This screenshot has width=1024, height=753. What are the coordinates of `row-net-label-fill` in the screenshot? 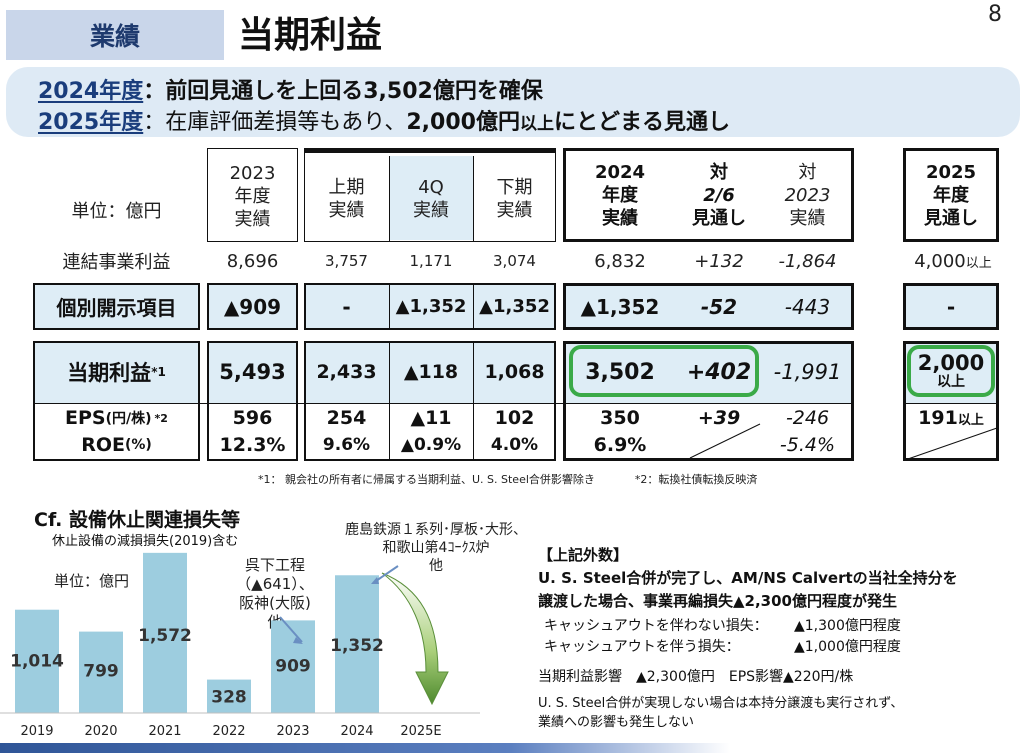 It's located at (116, 372).